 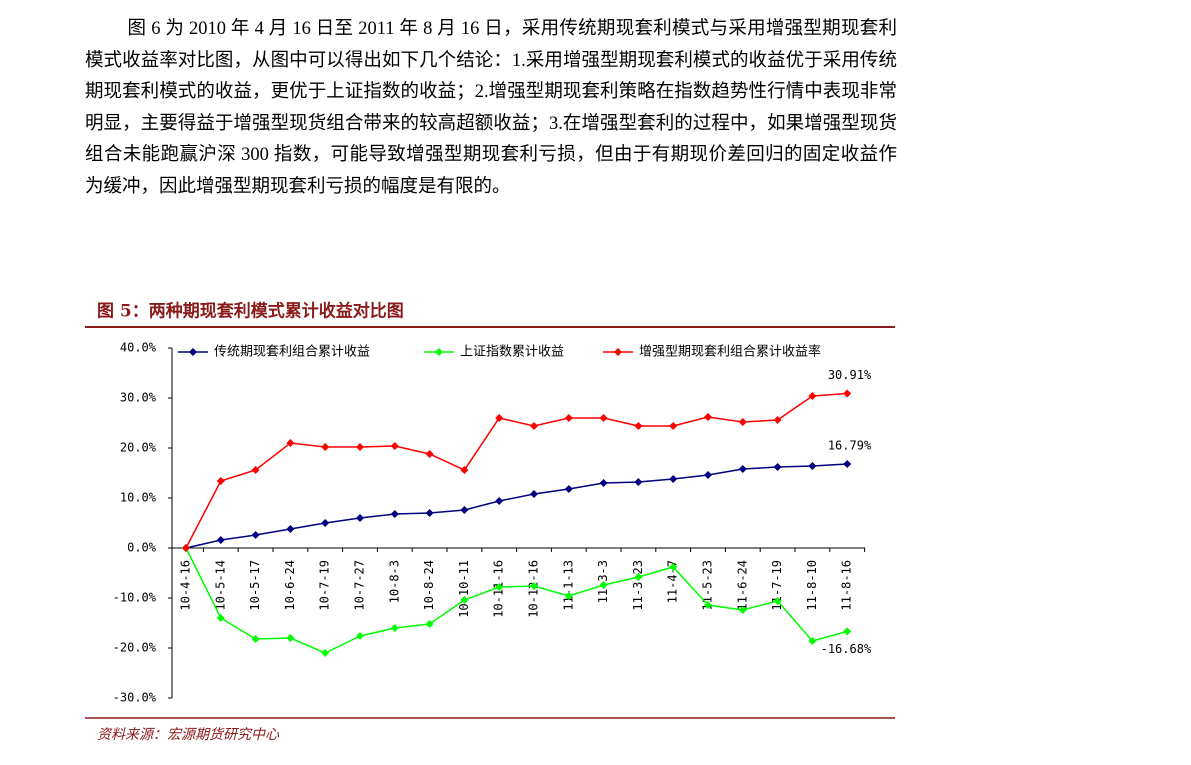 What do you see at coordinates (135, 648) in the screenshot?
I see `y-tick-label: -20.0%` at bounding box center [135, 648].